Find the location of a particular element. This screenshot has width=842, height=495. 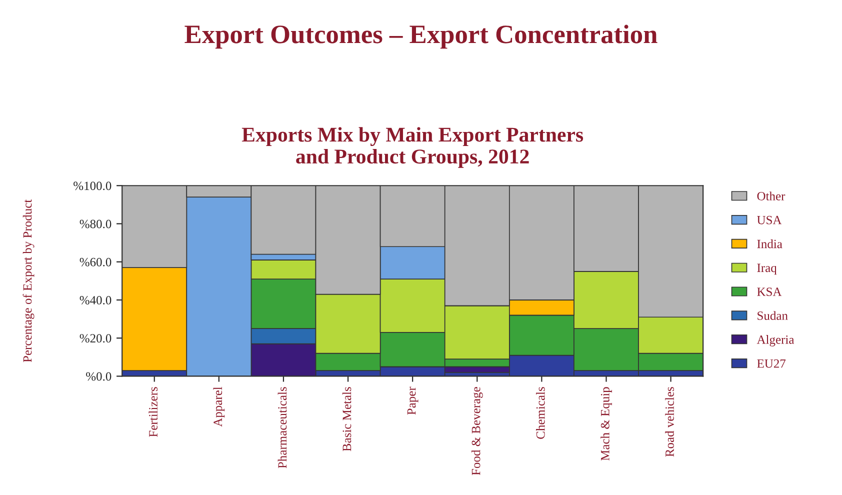

y-tick-label: %20.0 is located at coordinates (96, 338).